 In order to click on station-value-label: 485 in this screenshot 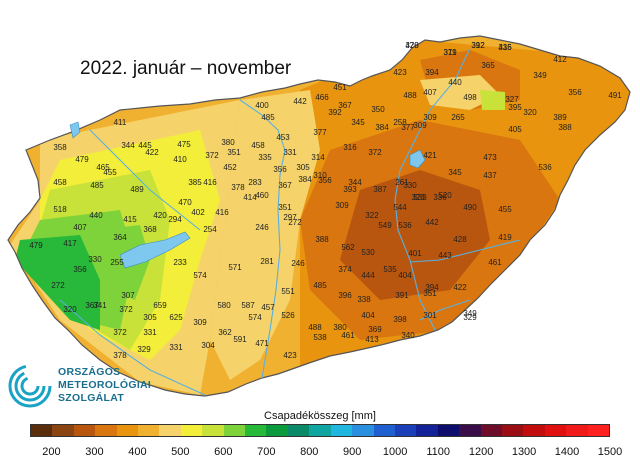, I will do `click(268, 117)`.